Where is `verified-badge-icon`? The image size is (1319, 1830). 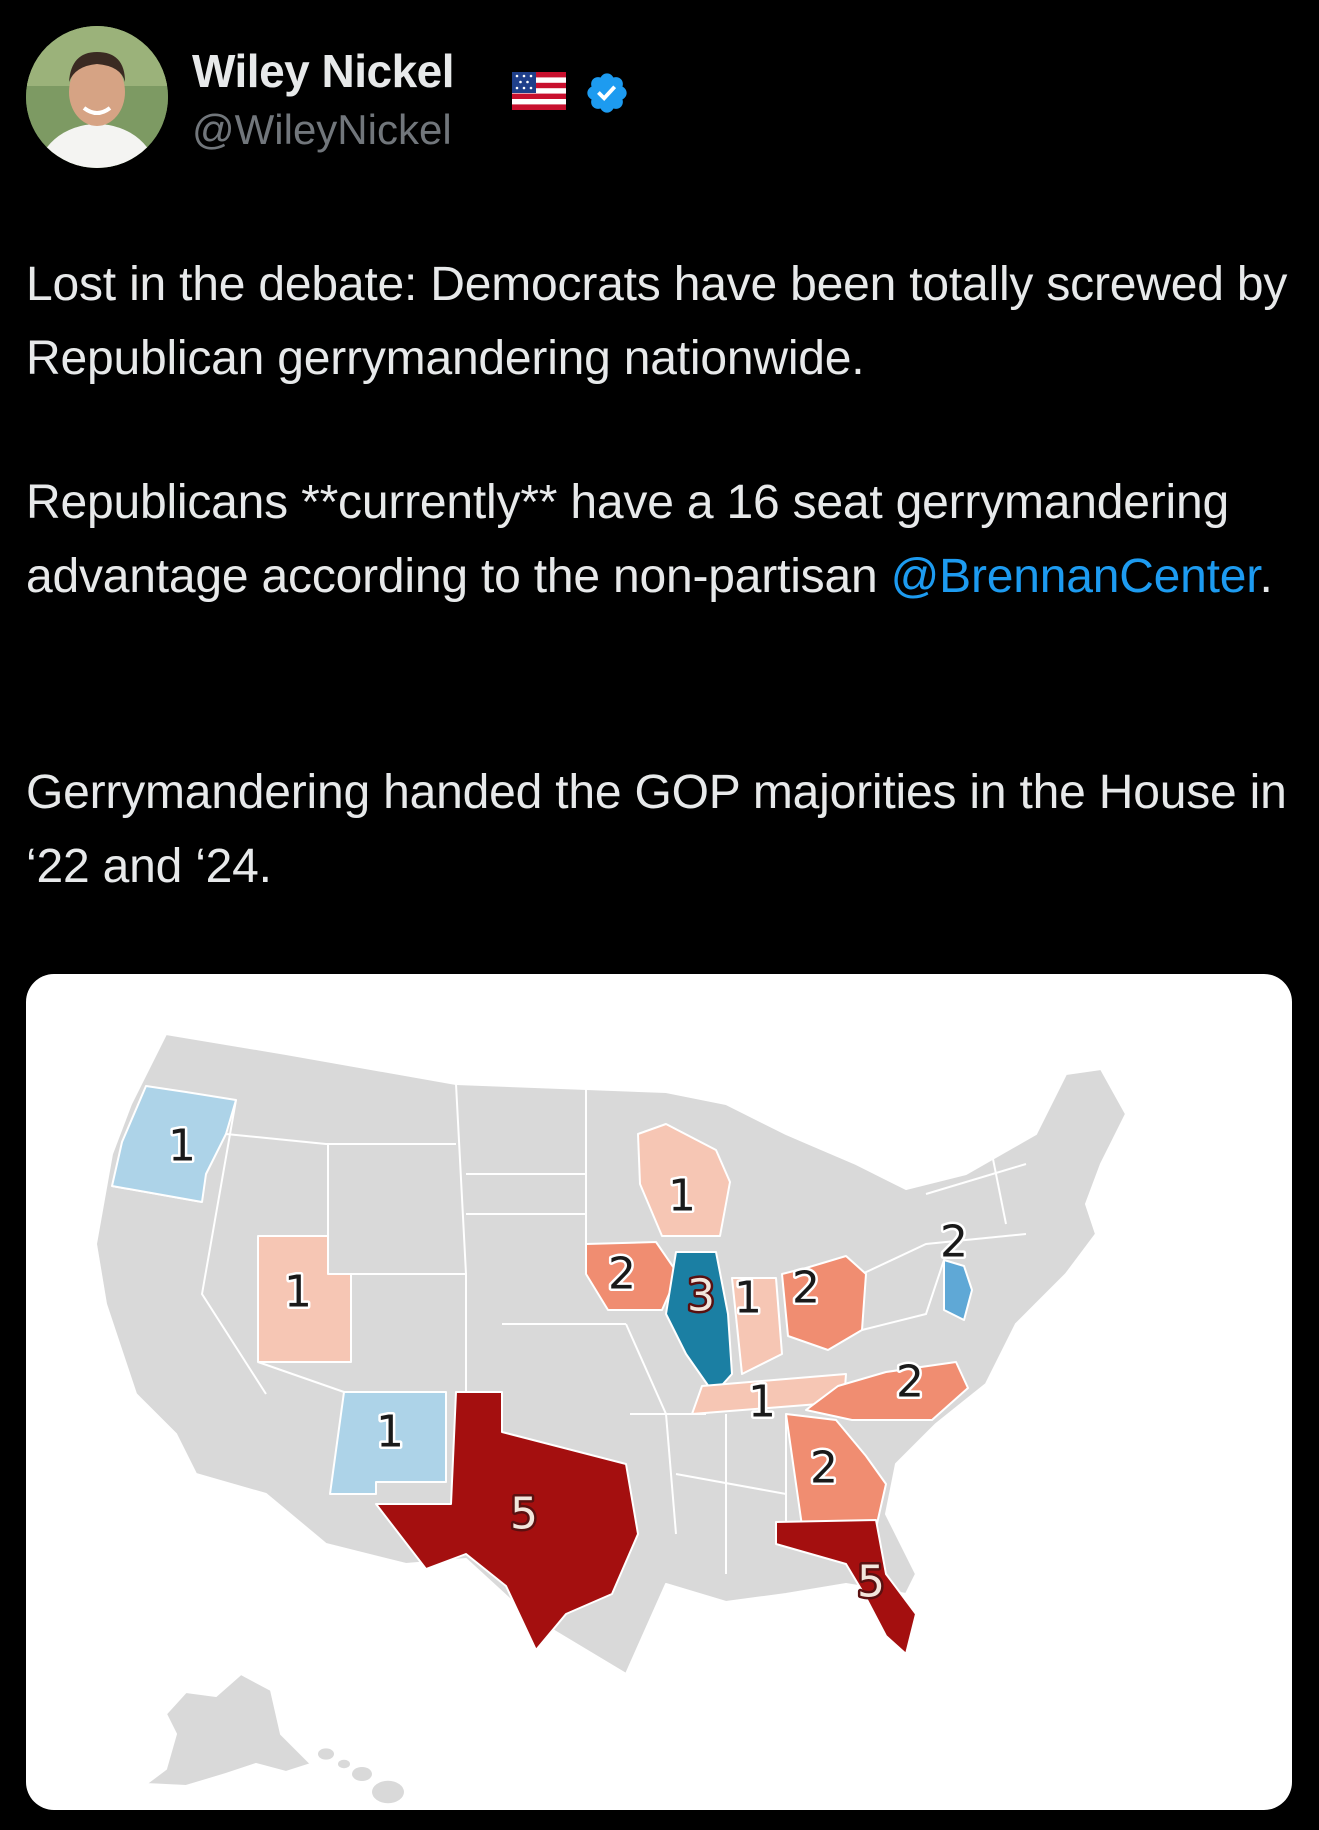
verified-badge-icon is located at coordinates (607, 93).